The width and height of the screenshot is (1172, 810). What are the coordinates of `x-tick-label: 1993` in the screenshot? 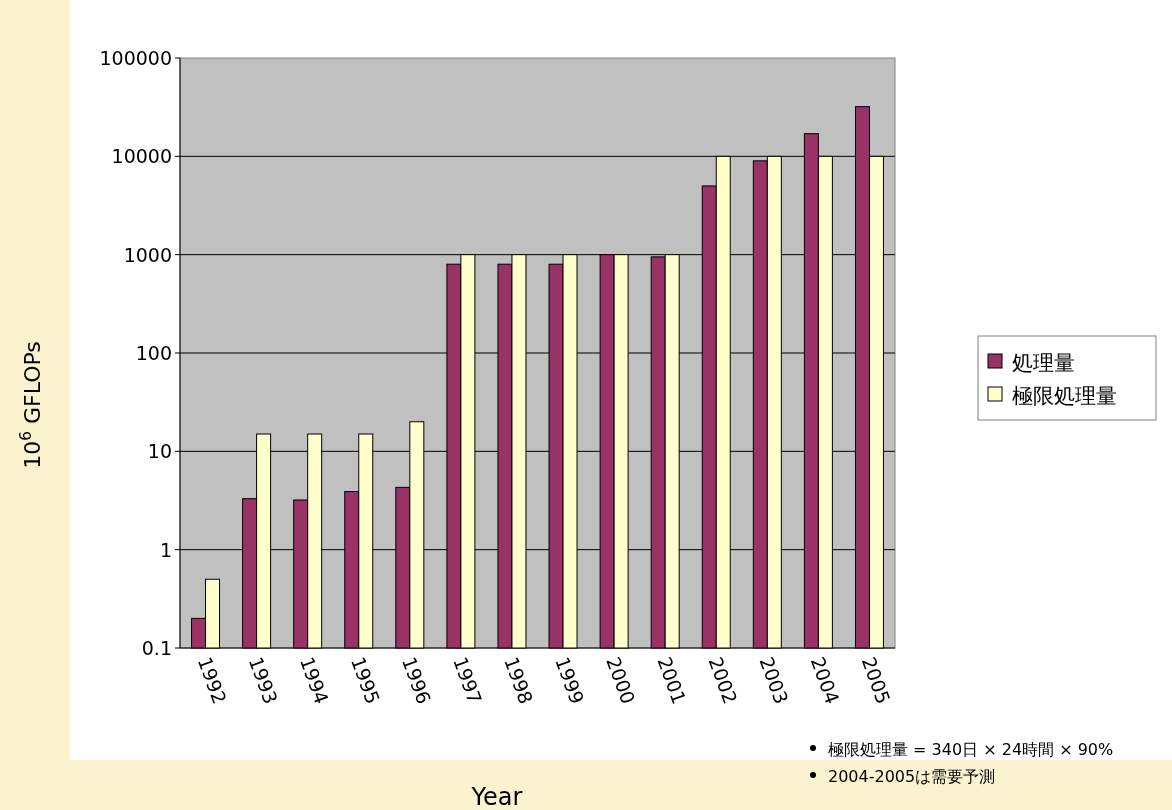 It's located at (263, 680).